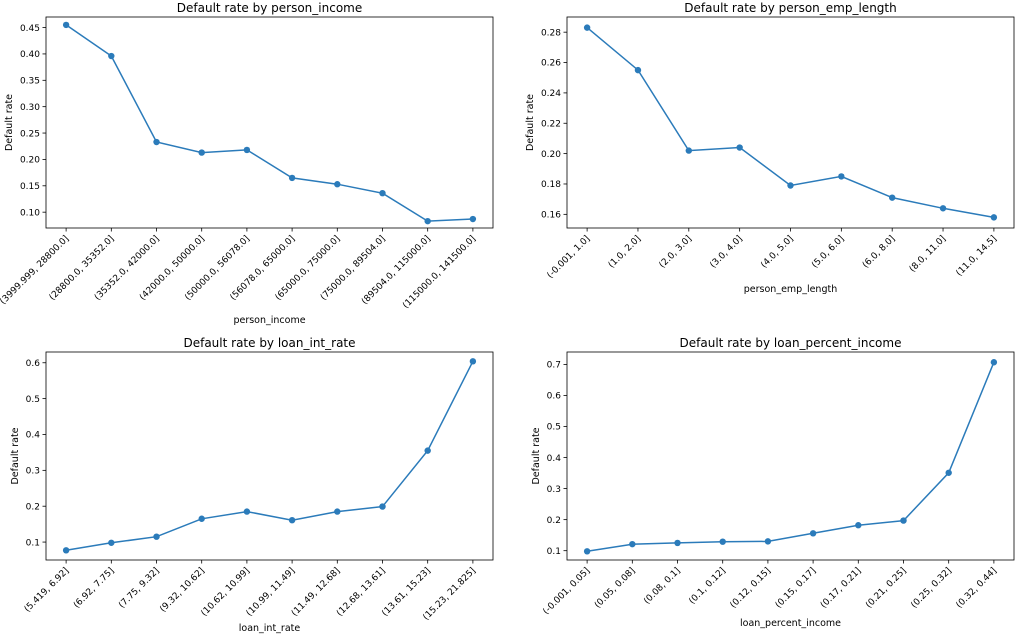  What do you see at coordinates (751, 588) in the screenshot?
I see `x-tick-label: (0.12, 0.15]` at bounding box center [751, 588].